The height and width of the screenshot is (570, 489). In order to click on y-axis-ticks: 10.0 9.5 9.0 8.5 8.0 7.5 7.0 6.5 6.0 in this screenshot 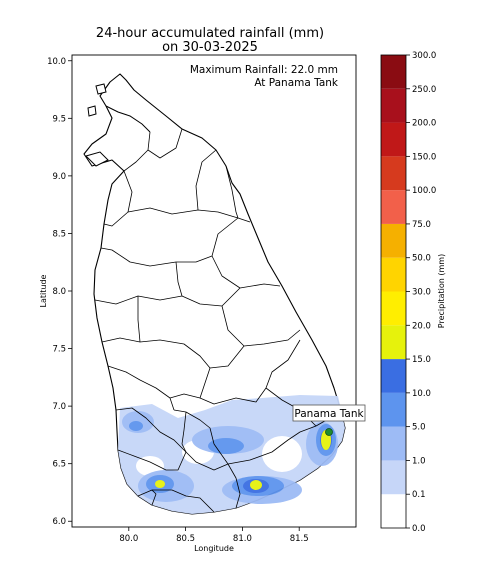, I will do `click(59, 292)`.